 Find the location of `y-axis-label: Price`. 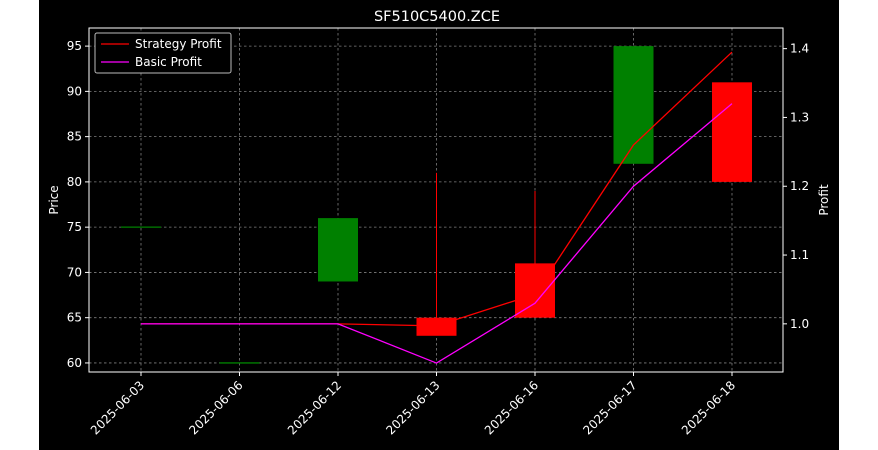

y-axis-label: Price is located at coordinates (54, 199).